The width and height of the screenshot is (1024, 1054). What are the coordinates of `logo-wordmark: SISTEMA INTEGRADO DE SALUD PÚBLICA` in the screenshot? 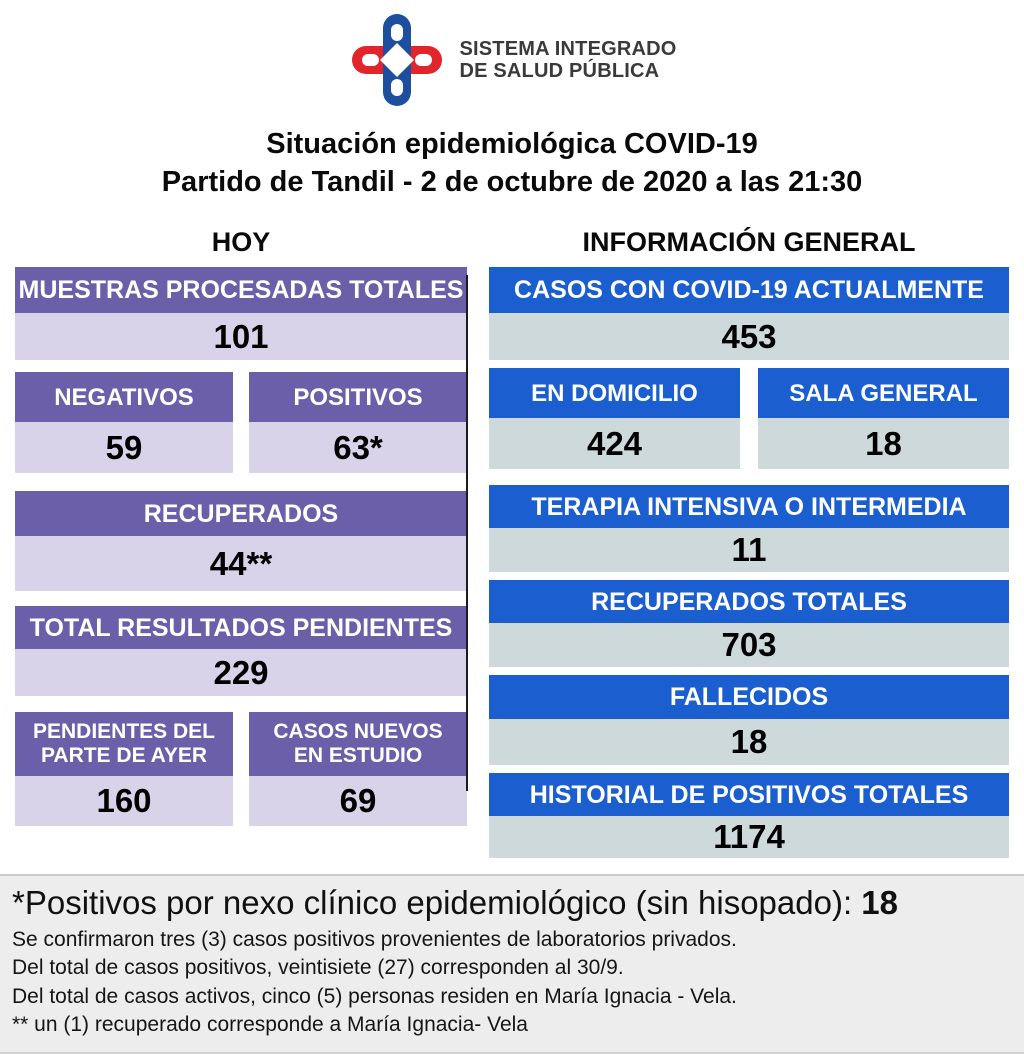 It's located at (567, 60).